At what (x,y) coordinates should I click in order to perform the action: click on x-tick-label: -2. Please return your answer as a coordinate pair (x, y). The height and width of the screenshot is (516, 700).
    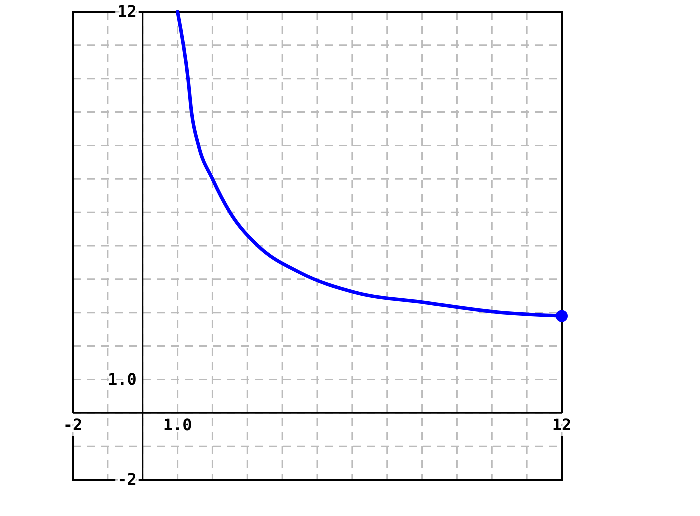
    Looking at the image, I should click on (73, 425).